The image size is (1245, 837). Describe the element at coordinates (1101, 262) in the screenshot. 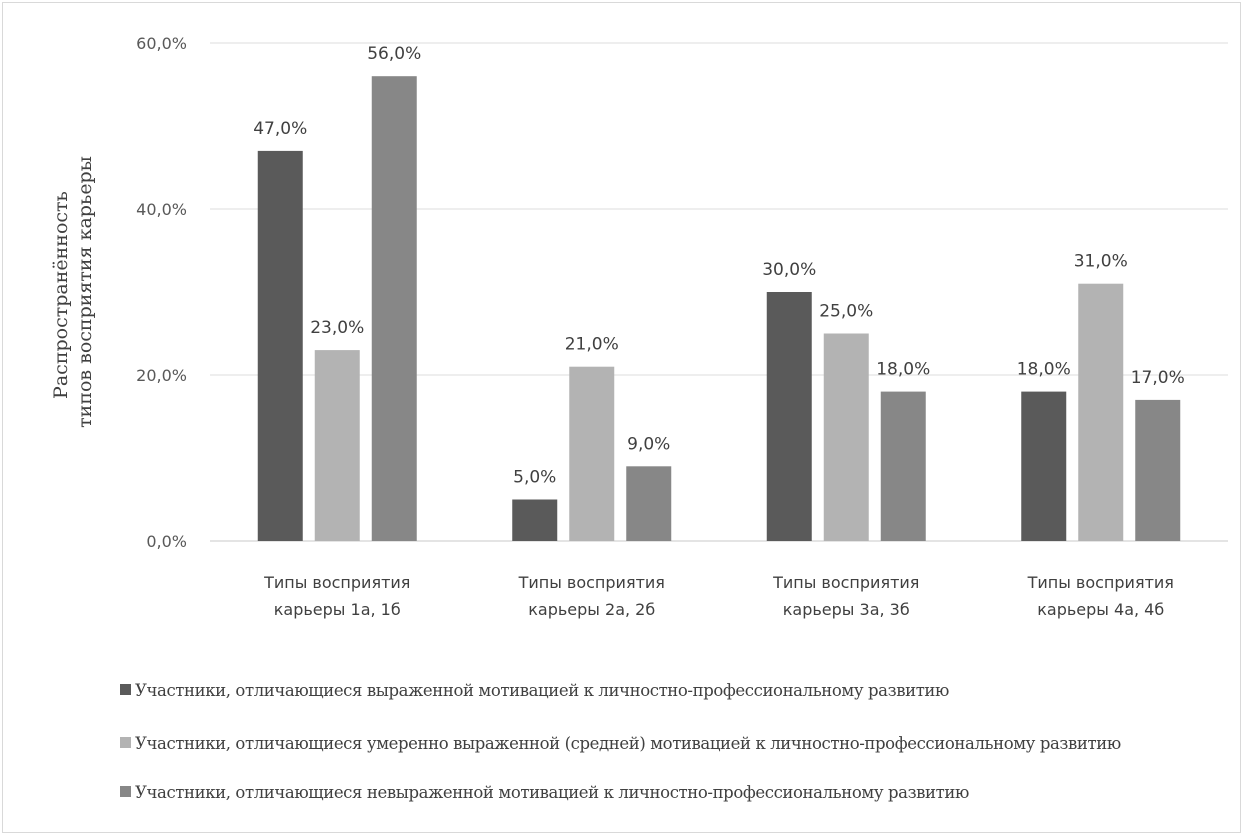

I see `data-label: 31,0%` at that location.